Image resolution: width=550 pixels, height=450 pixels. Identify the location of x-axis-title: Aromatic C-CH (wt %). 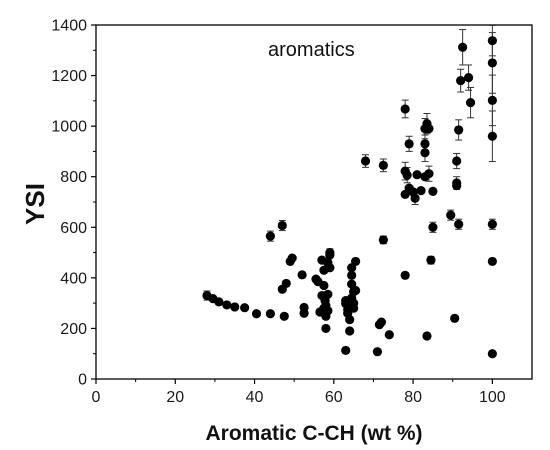
(313, 433).